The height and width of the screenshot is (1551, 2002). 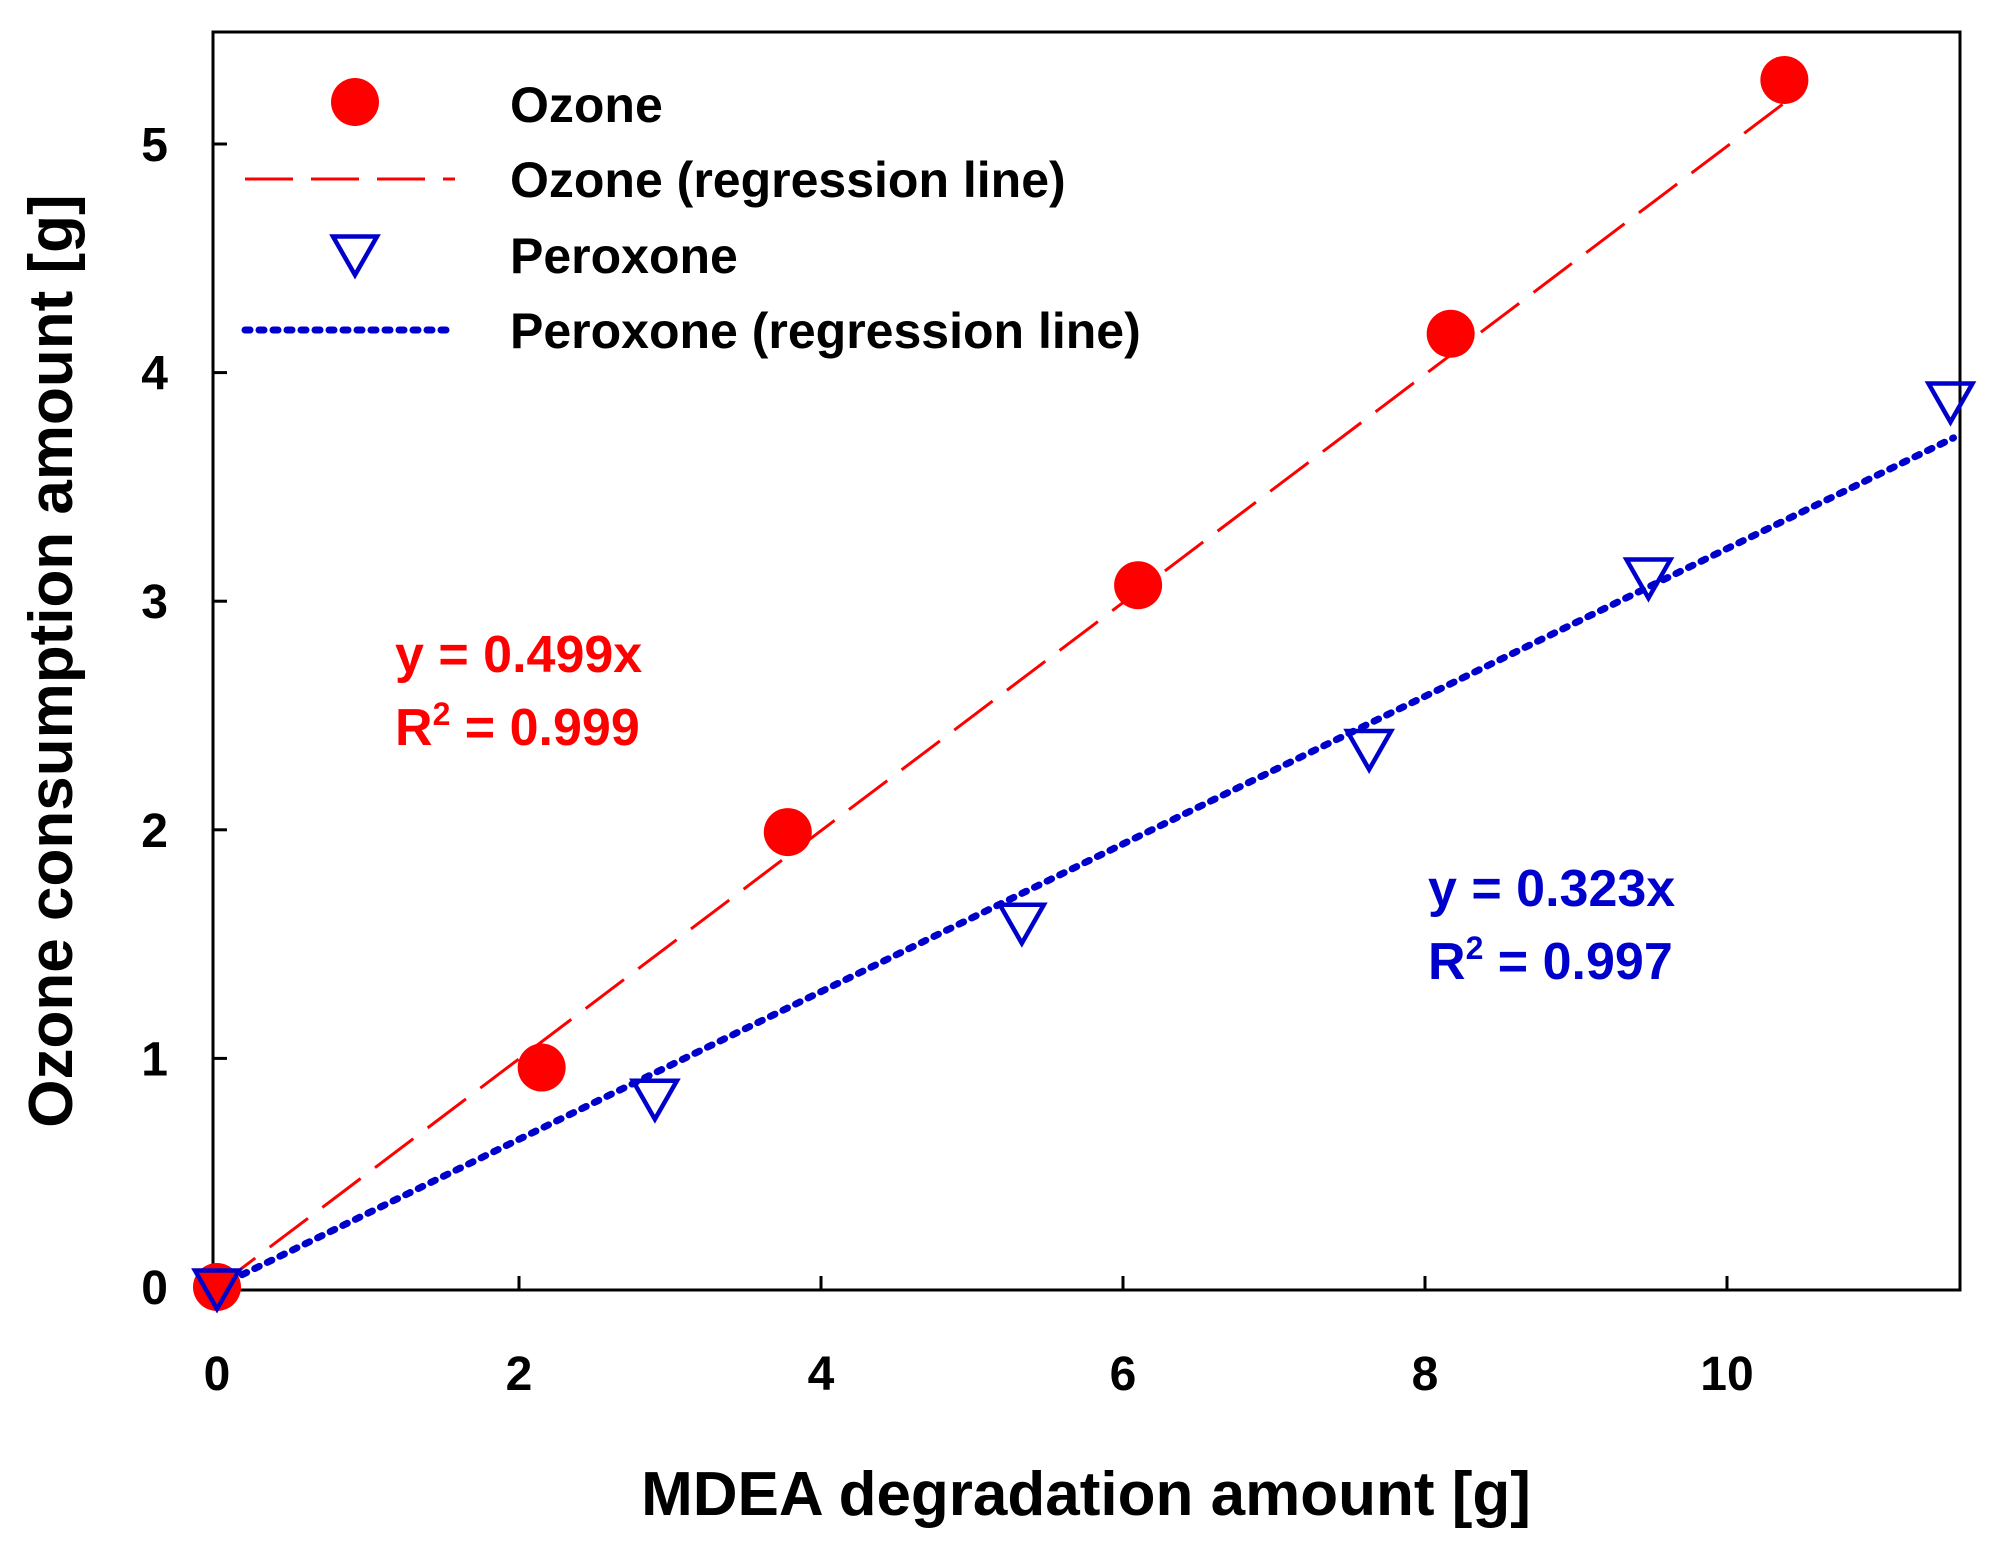 What do you see at coordinates (624, 256) in the screenshot?
I see `legend-label: Peroxone` at bounding box center [624, 256].